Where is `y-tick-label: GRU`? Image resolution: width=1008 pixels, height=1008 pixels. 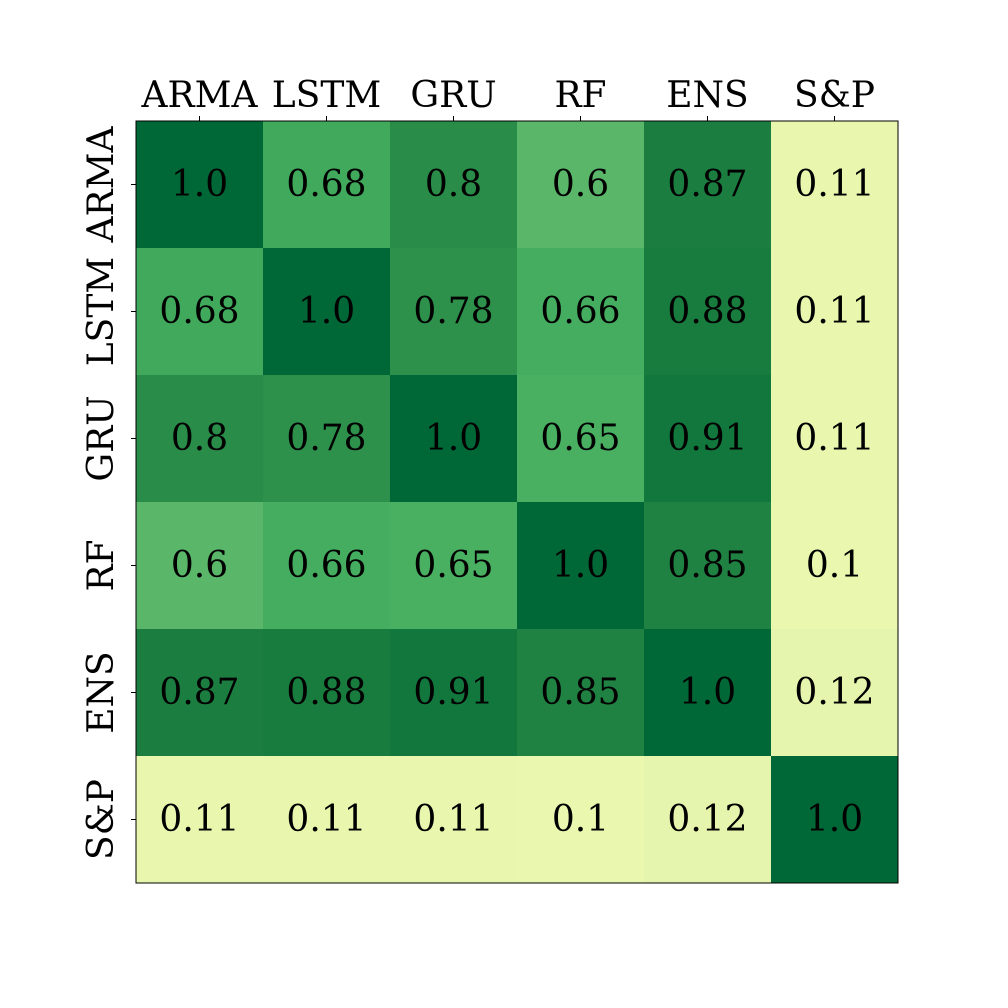
y-tick-label: GRU is located at coordinates (101, 438).